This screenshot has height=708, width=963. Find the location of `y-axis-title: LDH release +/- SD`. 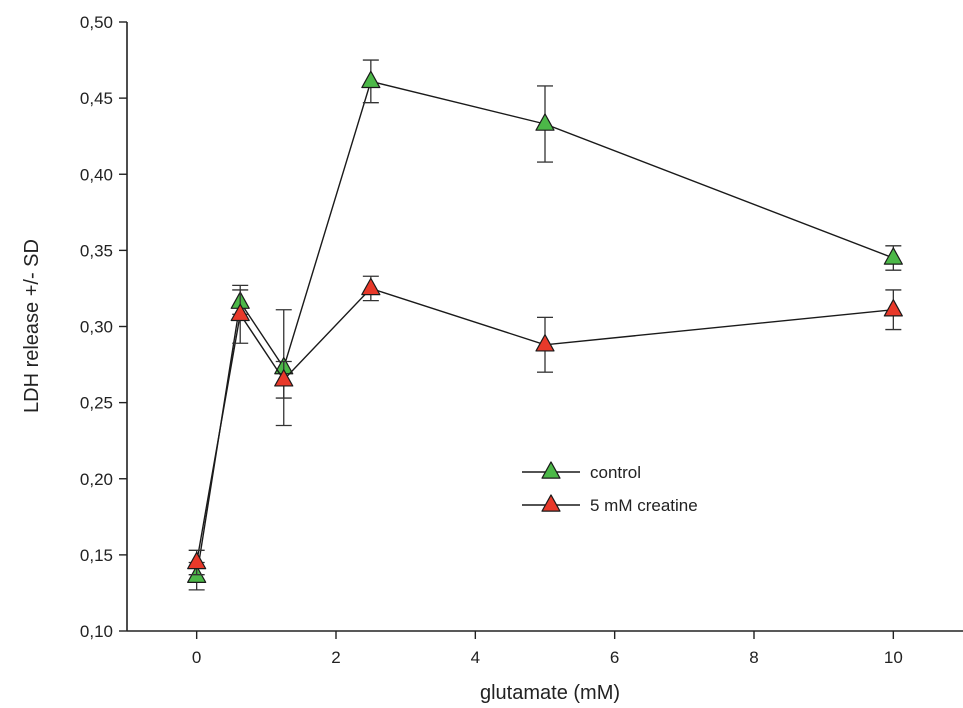

y-axis-title: LDH release +/- SD is located at coordinates (32, 326).